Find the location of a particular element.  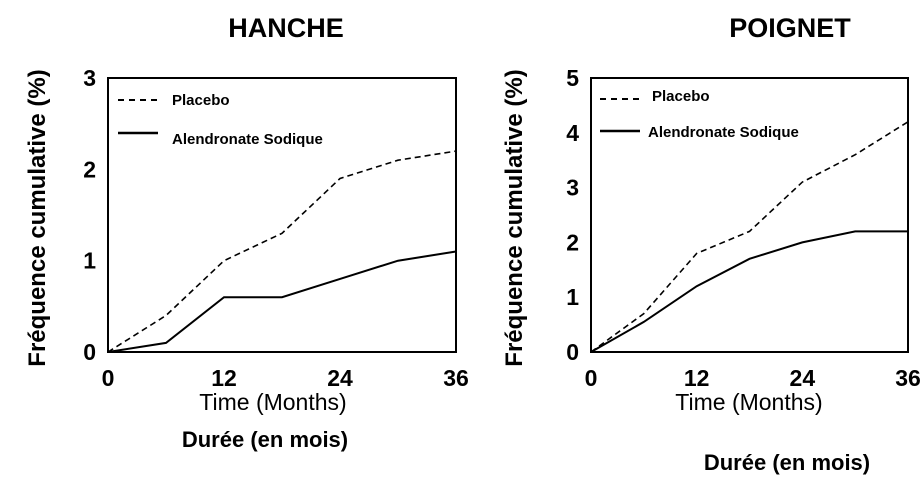

panel-title: HANCHE is located at coordinates (286, 28).